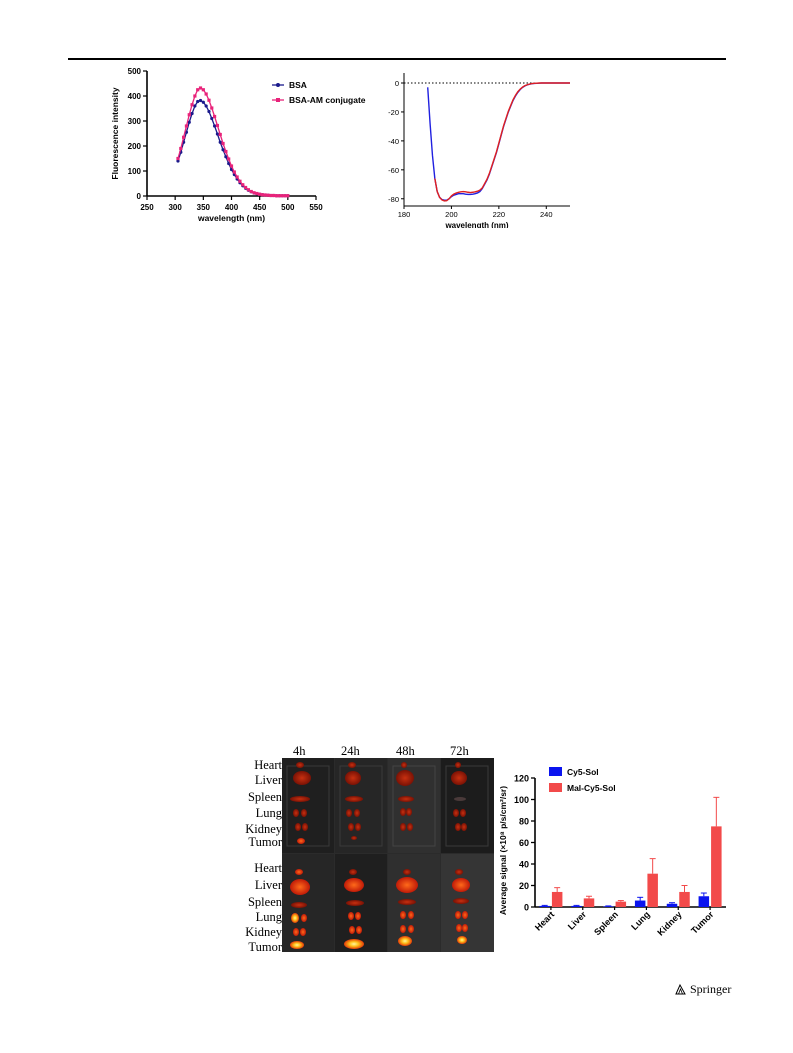 Image resolution: width=793 pixels, height=1053 pixels. Describe the element at coordinates (680, 989) in the screenshot. I see `springer-logo-icon` at that location.